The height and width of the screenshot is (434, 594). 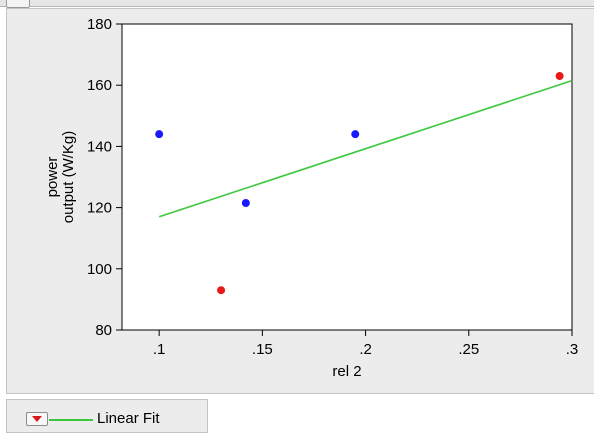 I want to click on x-tick-label: .1, so click(x=159, y=349).